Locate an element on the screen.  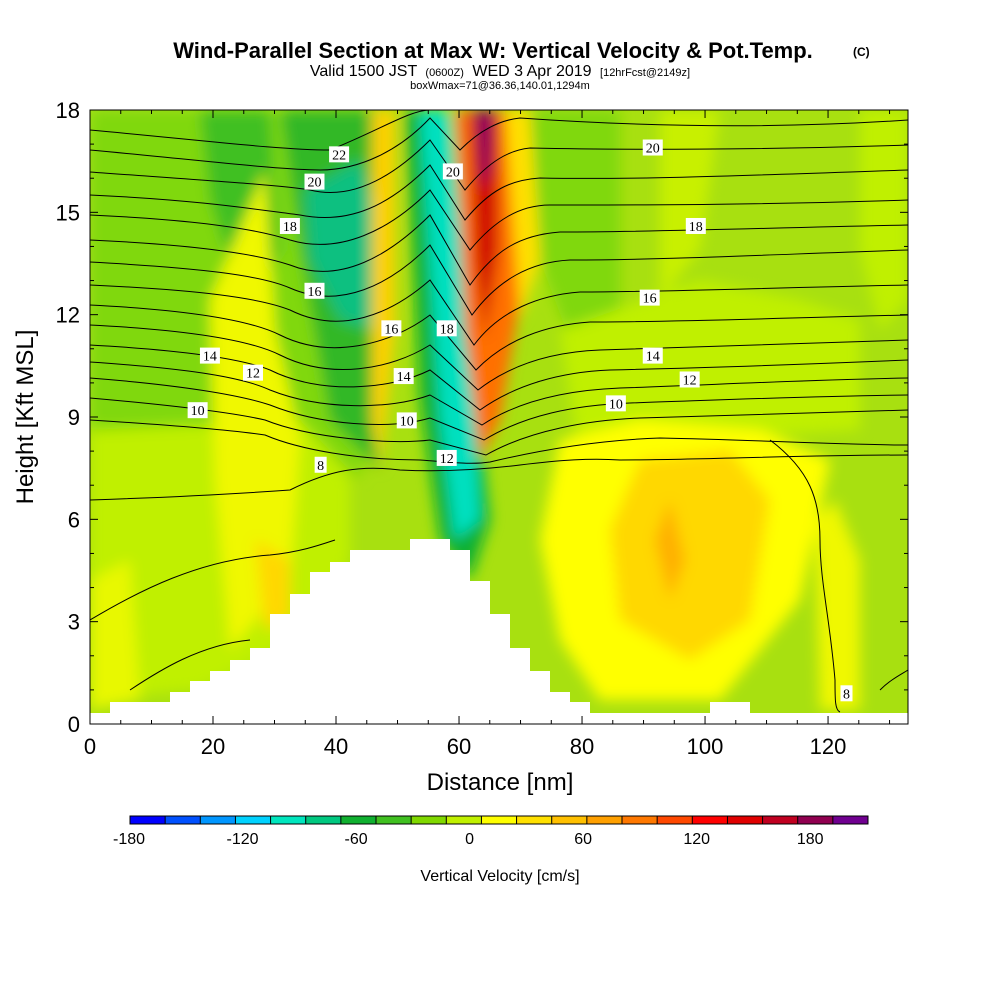
colorbar-tick-label: 0 is located at coordinates (469, 839).